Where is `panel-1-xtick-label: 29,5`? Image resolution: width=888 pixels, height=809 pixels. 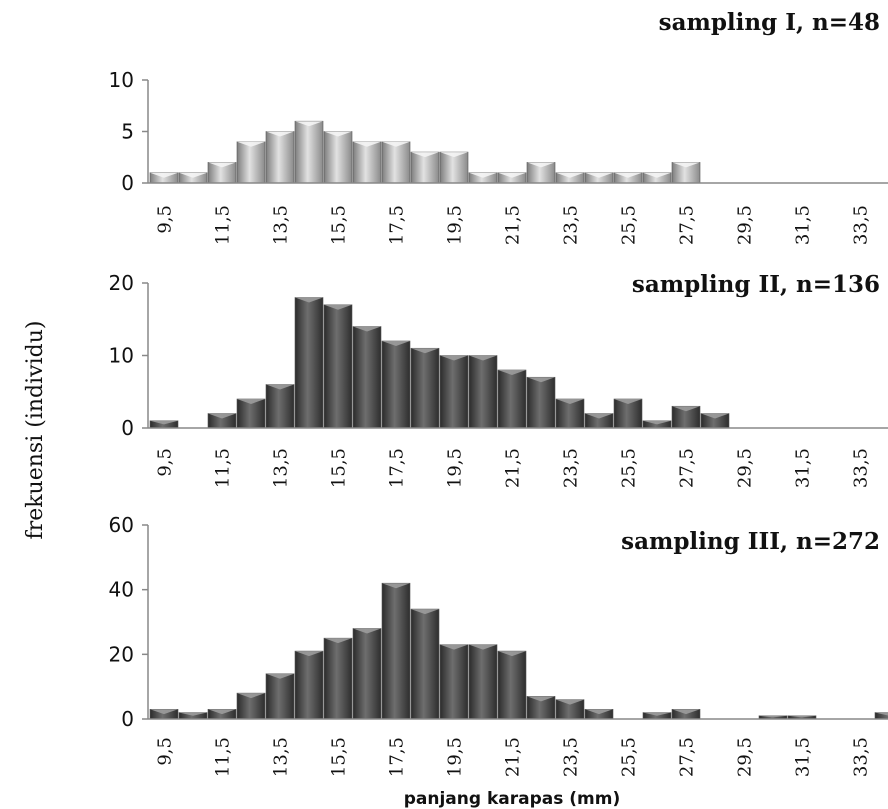 panel-1-xtick-label: 29,5 is located at coordinates (745, 225).